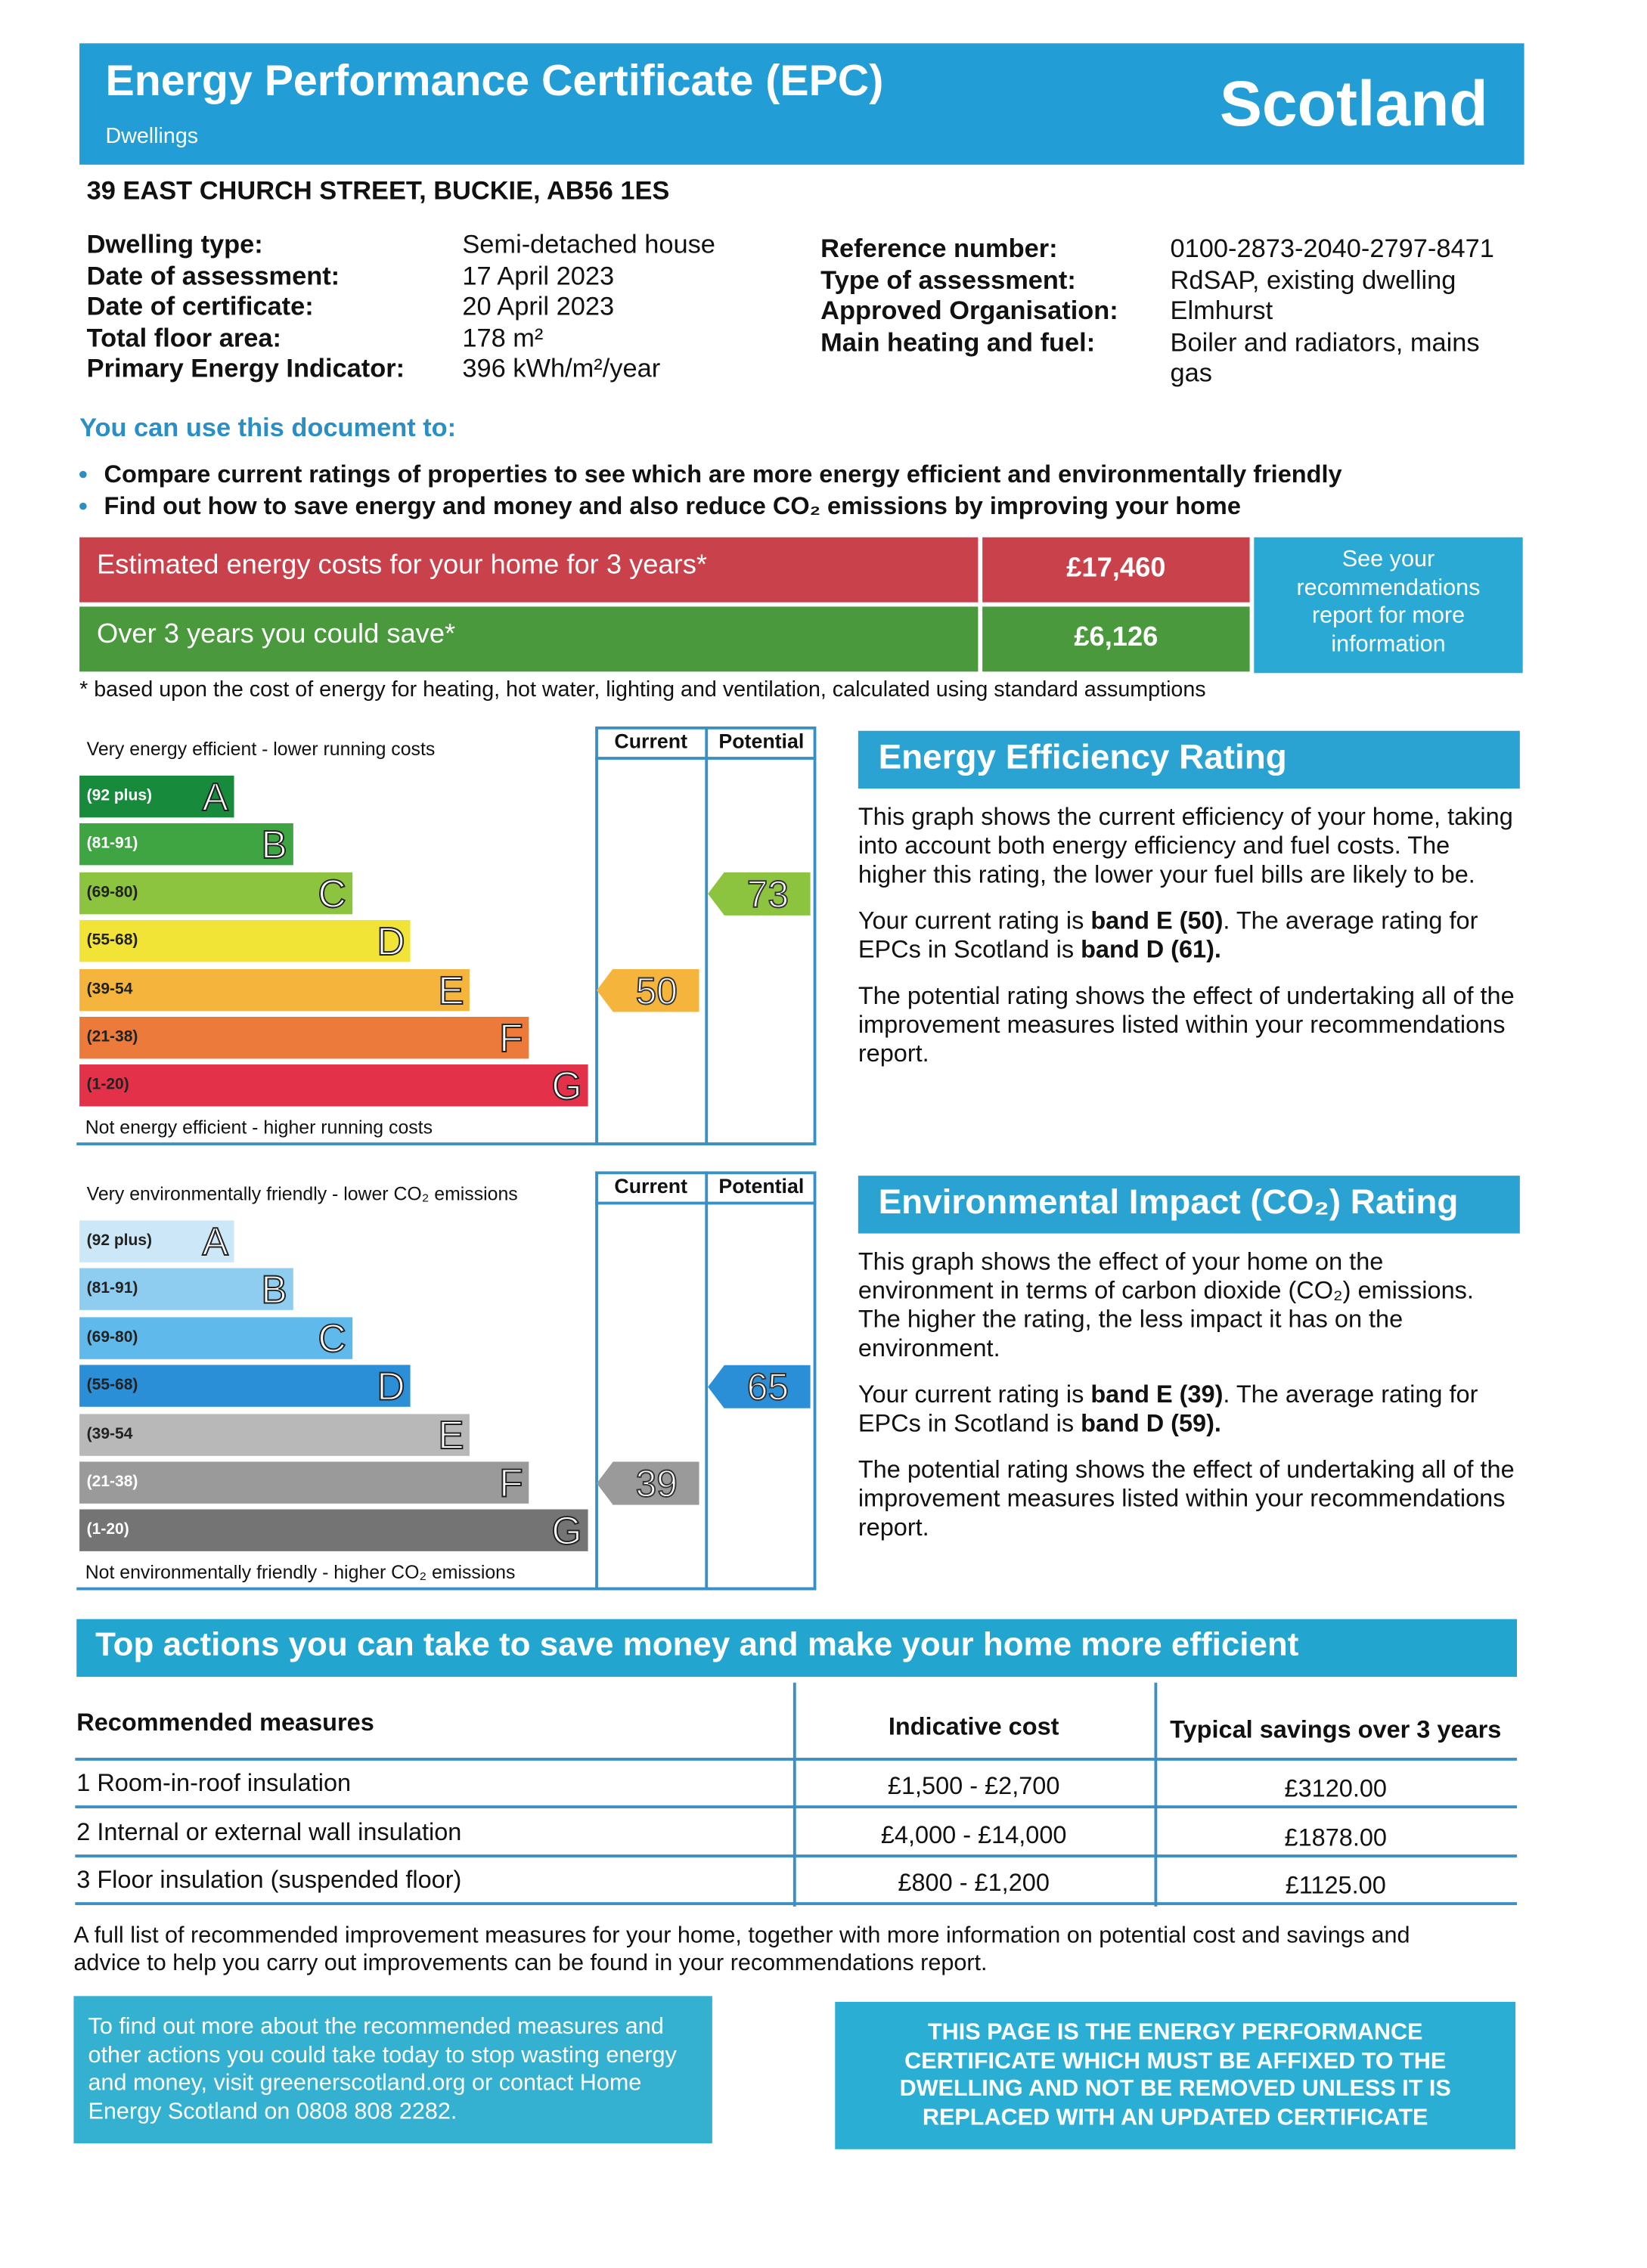  Describe the element at coordinates (304, 1484) in the screenshot. I see `rating-band: (21-38) F` at that location.